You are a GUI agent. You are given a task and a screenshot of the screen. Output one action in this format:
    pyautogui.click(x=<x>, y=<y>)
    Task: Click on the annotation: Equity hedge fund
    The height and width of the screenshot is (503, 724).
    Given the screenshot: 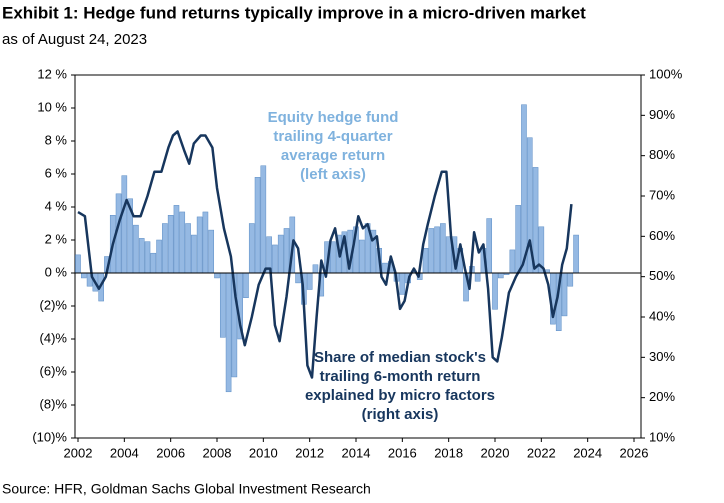 What is the action you would take?
    pyautogui.click(x=333, y=117)
    